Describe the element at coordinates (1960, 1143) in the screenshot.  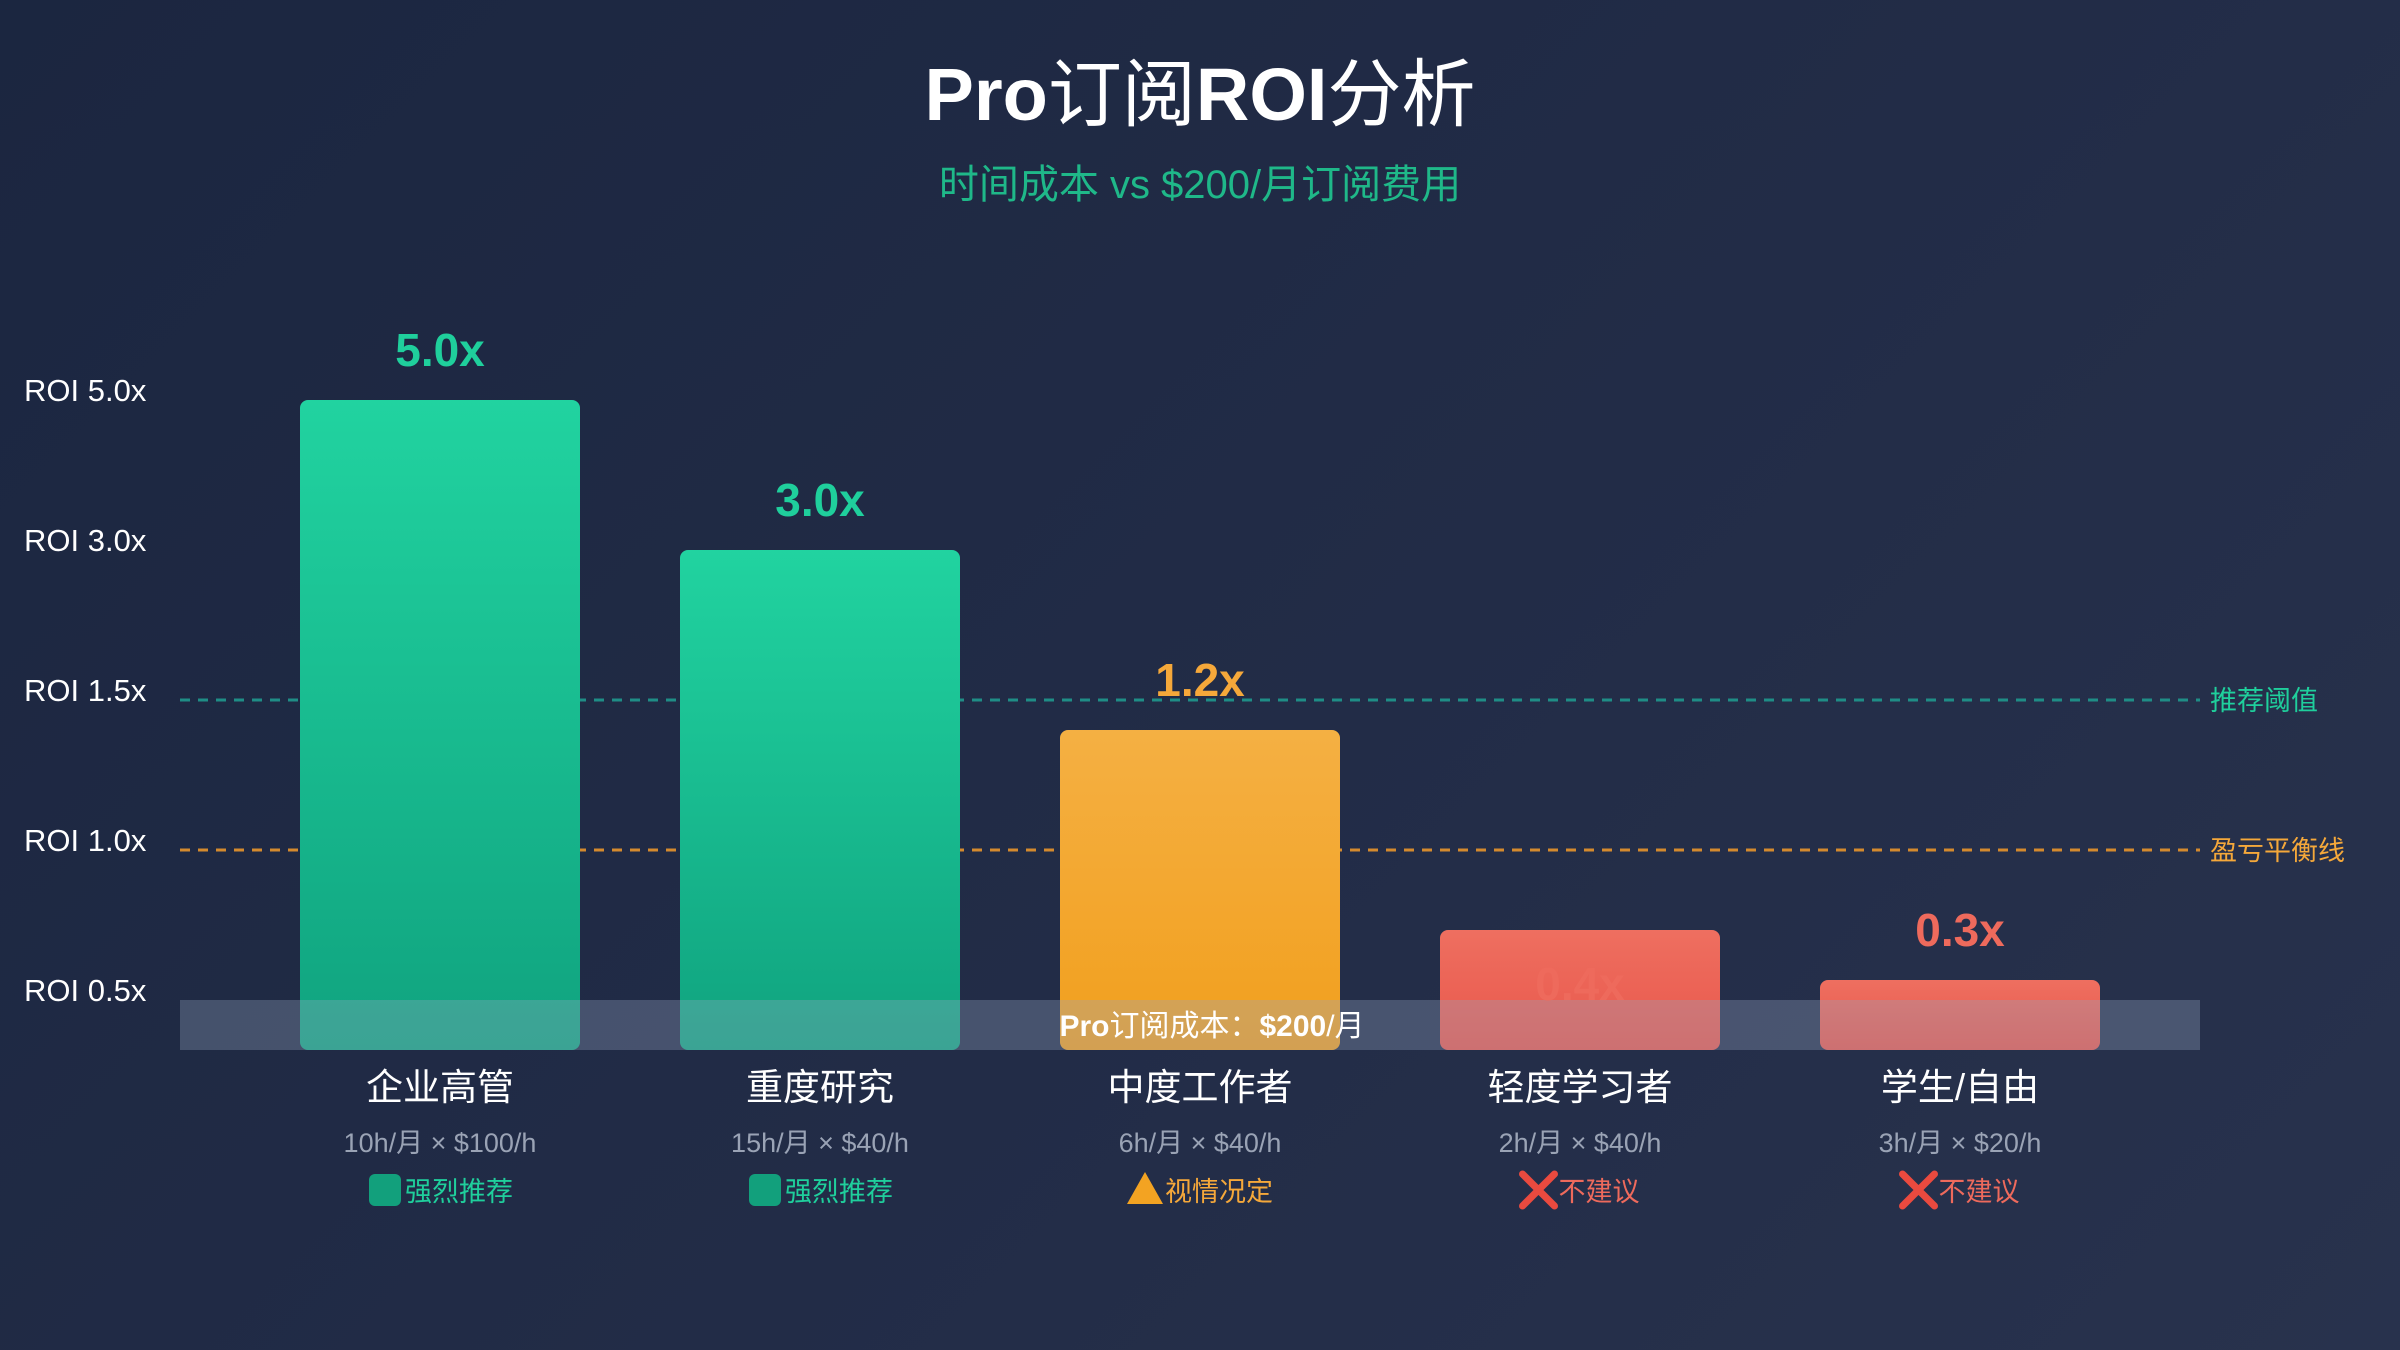
I see `formula-label: 3h/月 × $20/h` at that location.